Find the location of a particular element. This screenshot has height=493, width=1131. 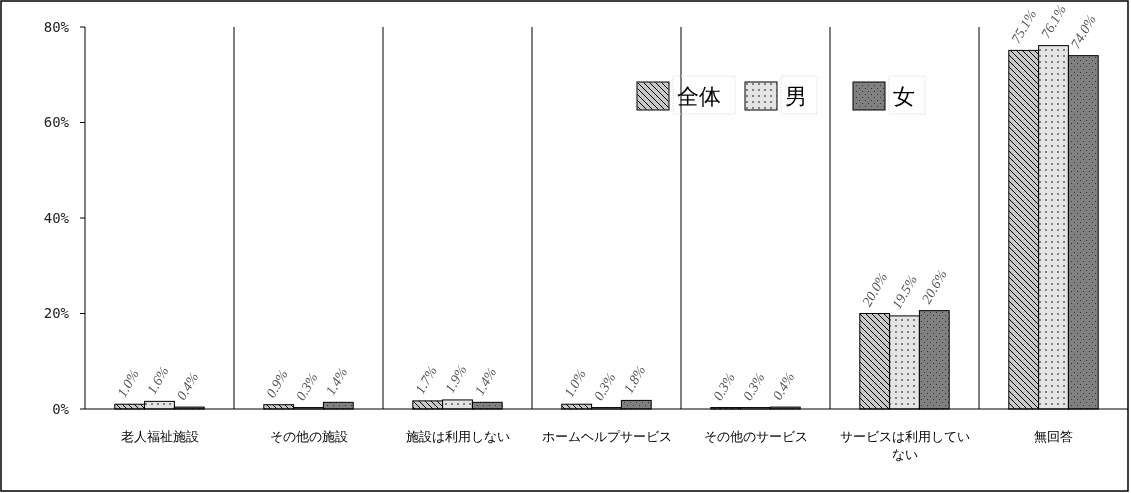

y-tick-label: 20% is located at coordinates (56, 313).